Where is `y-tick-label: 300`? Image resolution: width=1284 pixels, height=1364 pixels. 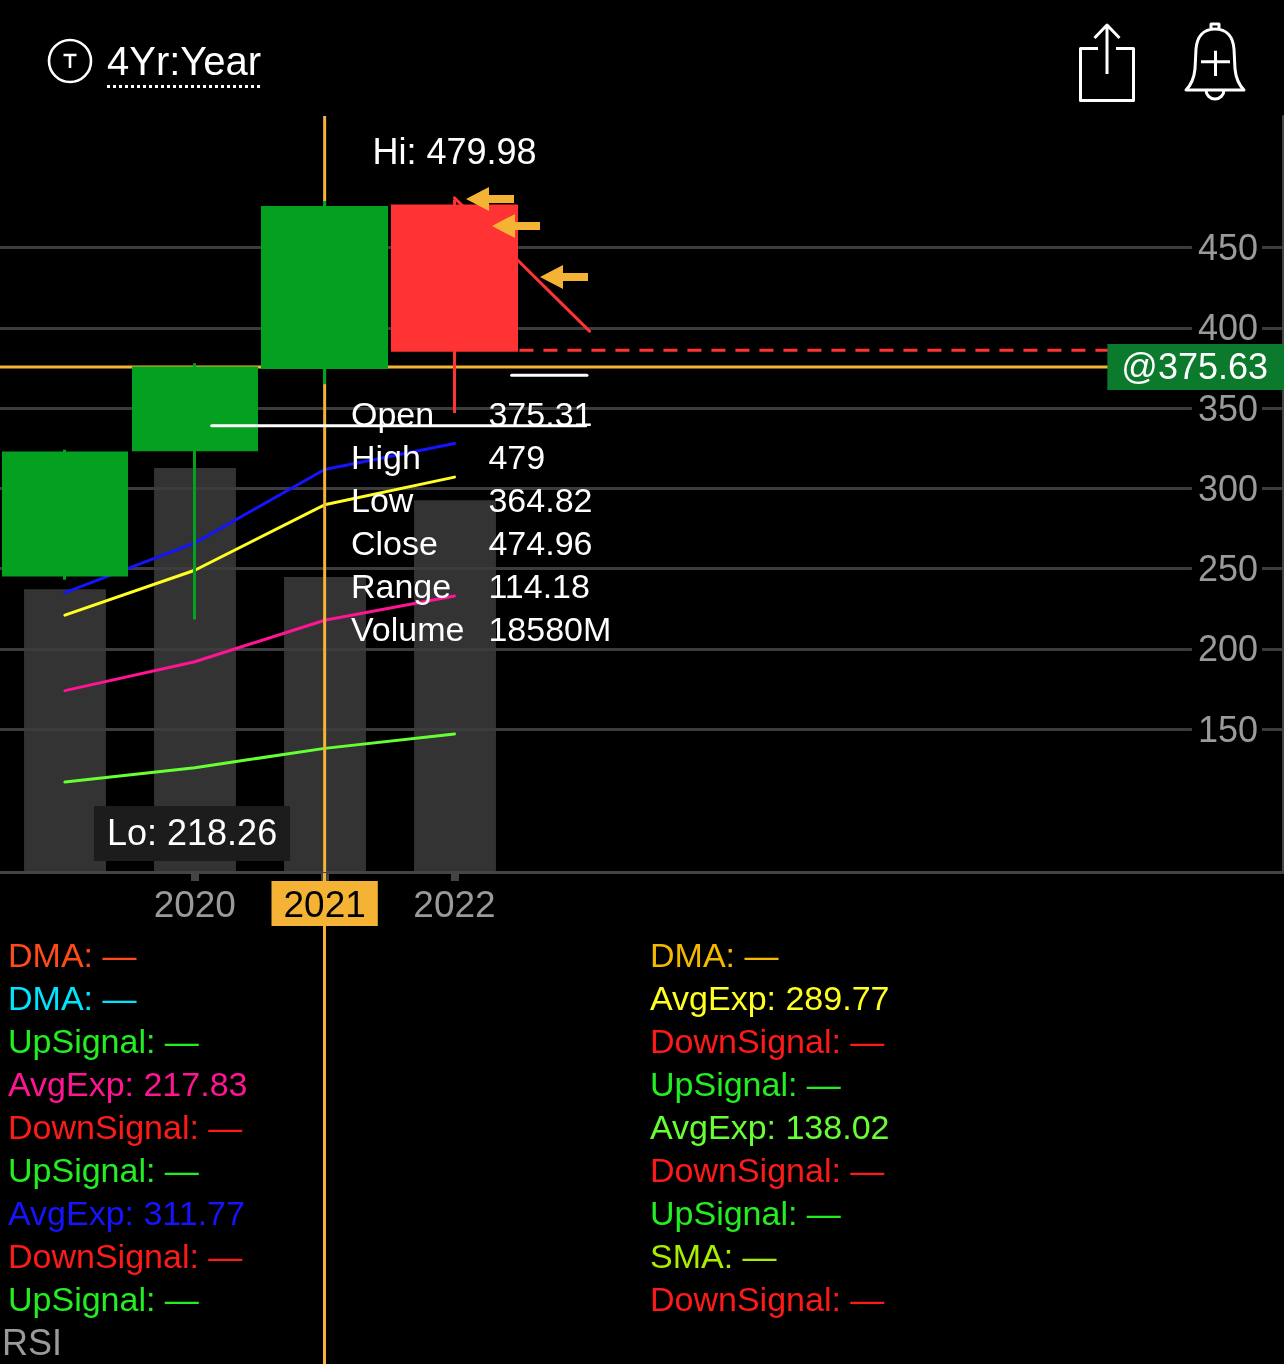 y-tick-label: 300 is located at coordinates (1227, 488).